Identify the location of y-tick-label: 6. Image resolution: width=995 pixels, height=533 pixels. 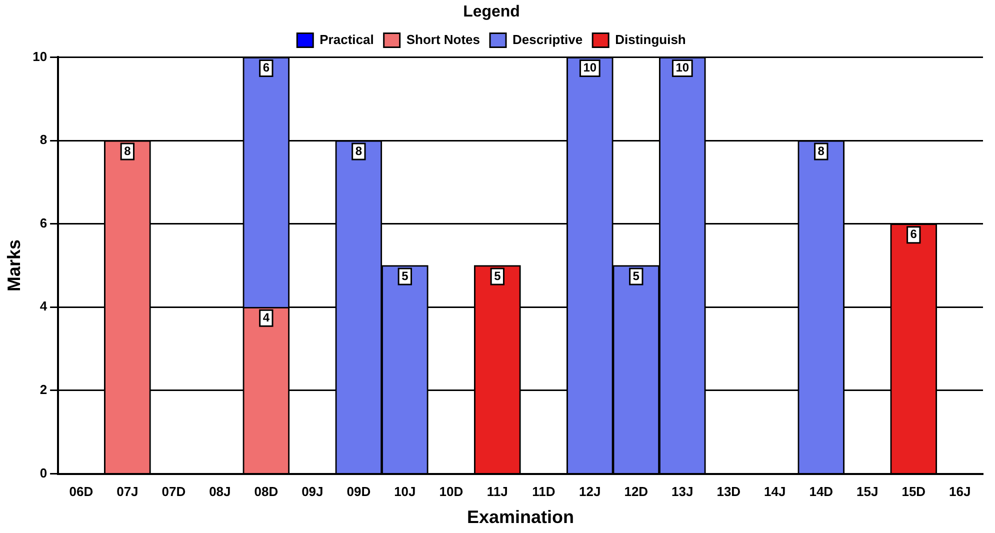
(44, 222).